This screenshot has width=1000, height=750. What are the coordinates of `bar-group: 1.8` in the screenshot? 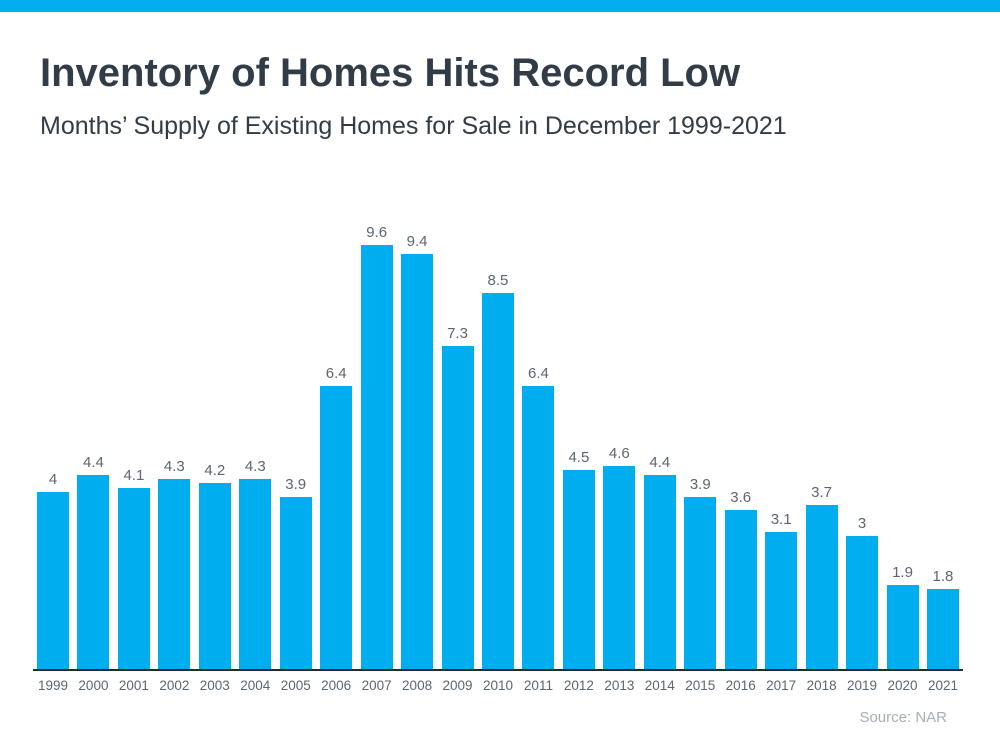 It's located at (942, 618).